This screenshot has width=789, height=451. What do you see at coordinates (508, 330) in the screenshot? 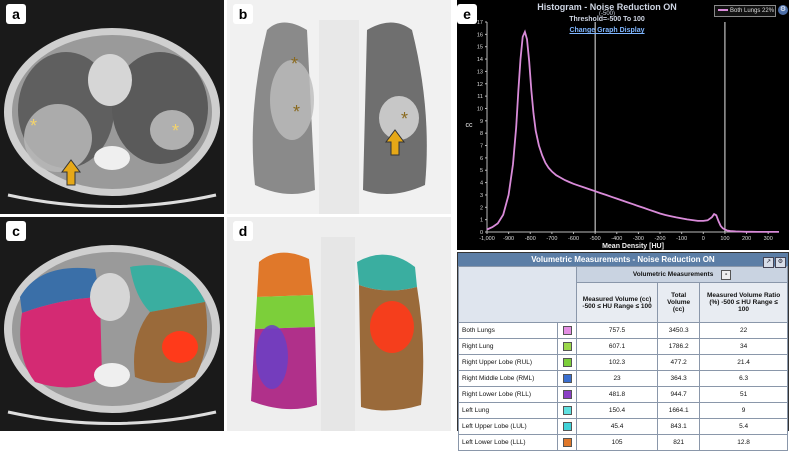
I see `row-name: Both Lungs` at bounding box center [508, 330].